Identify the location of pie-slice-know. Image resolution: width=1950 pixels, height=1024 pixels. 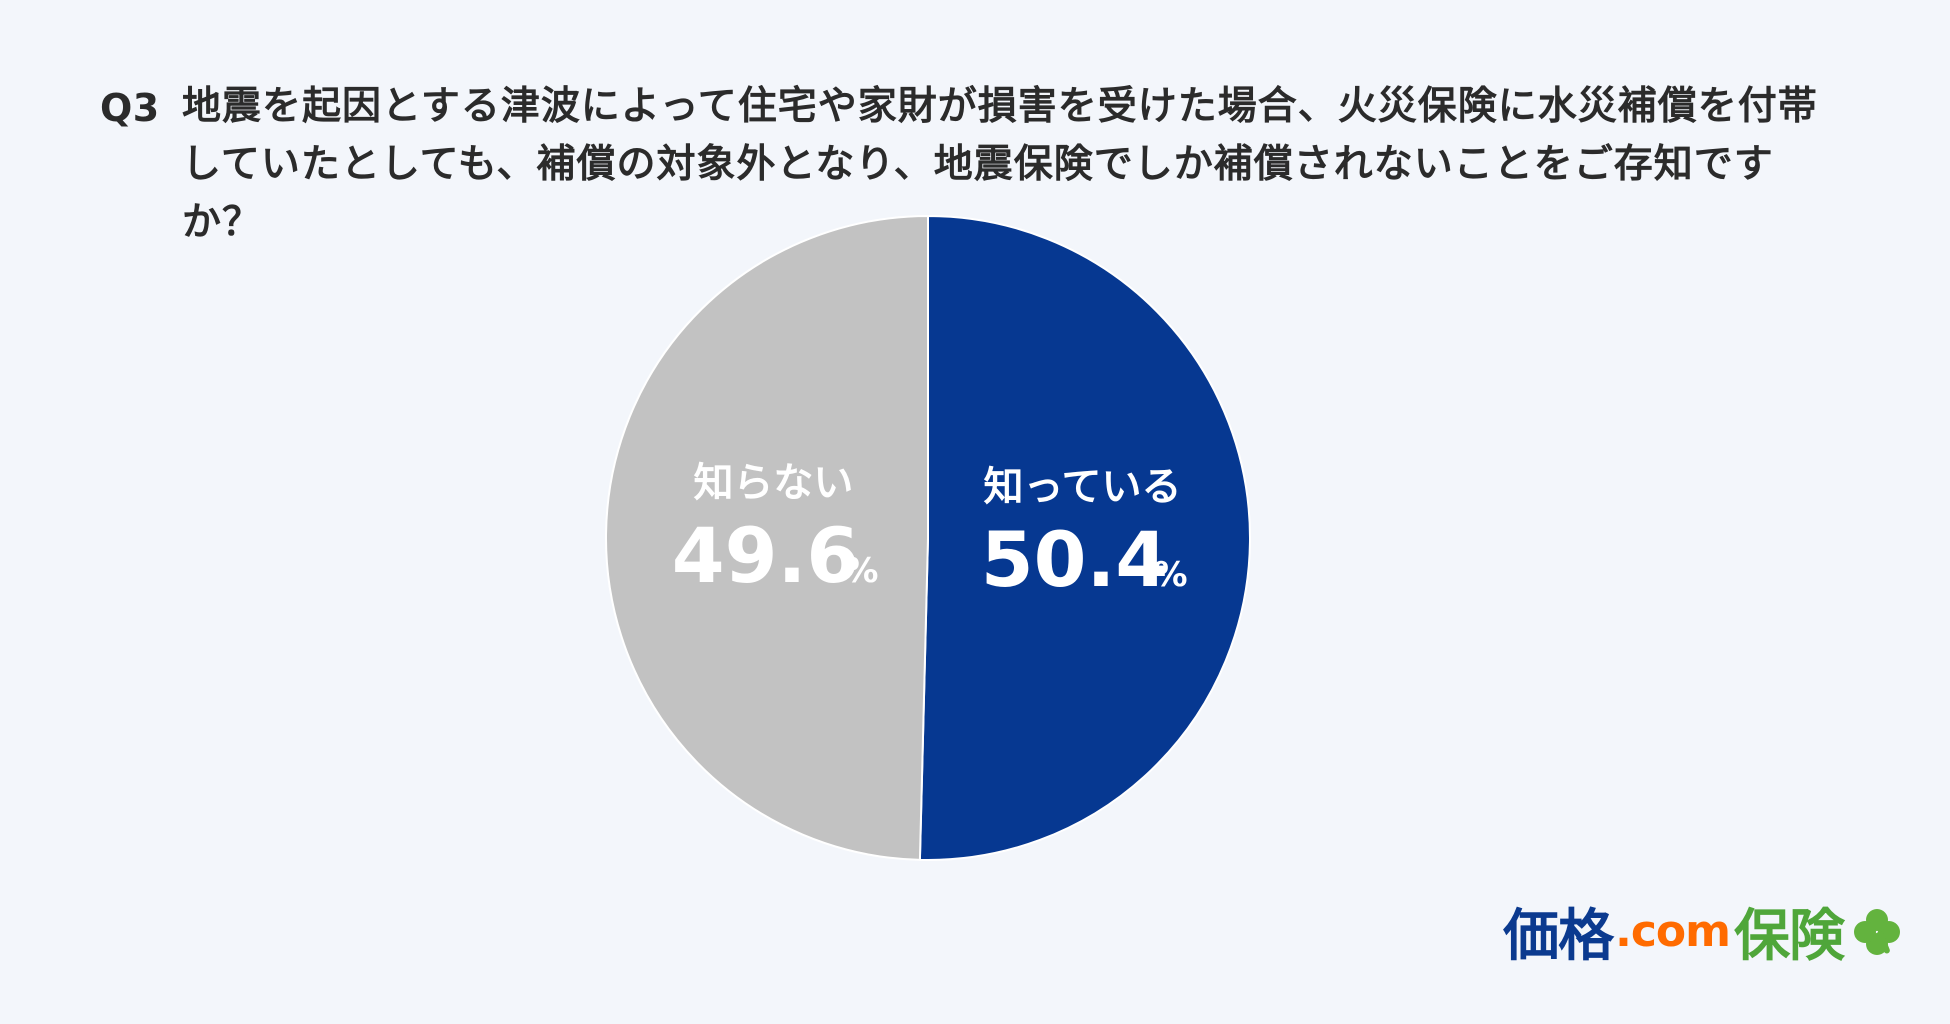
(1084, 537).